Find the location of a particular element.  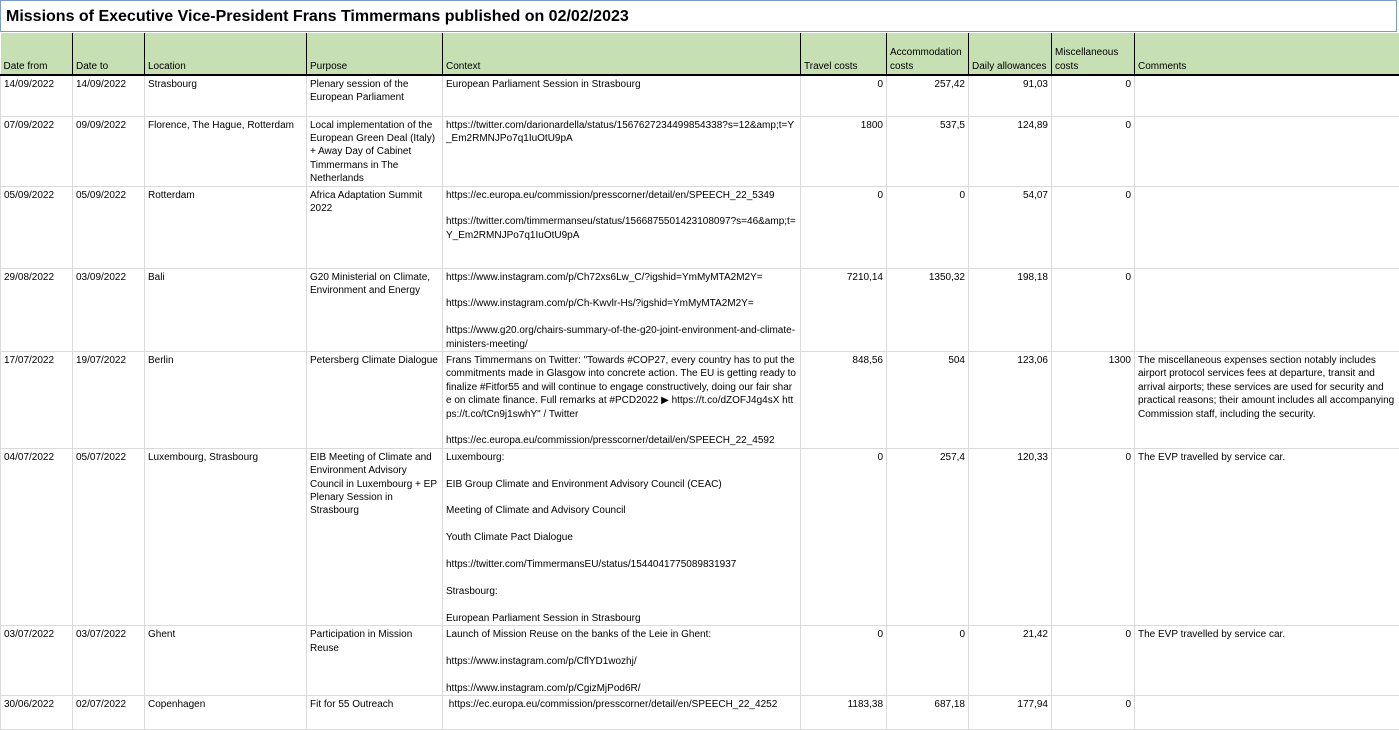

header-location: Location is located at coordinates (226, 54).